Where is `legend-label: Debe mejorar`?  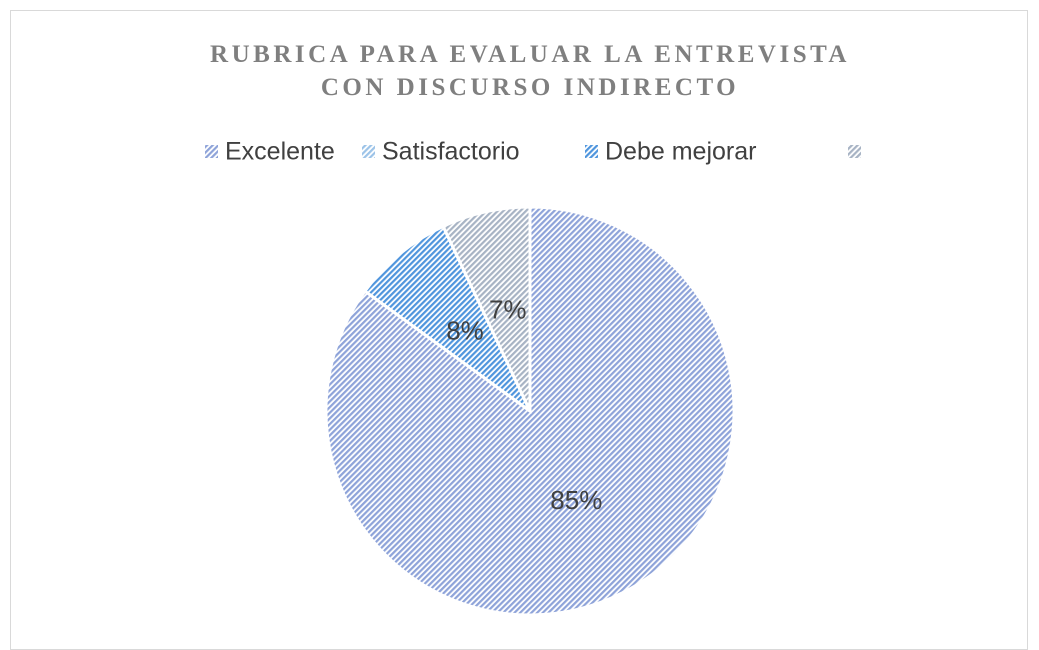
legend-label: Debe mejorar is located at coordinates (680, 152).